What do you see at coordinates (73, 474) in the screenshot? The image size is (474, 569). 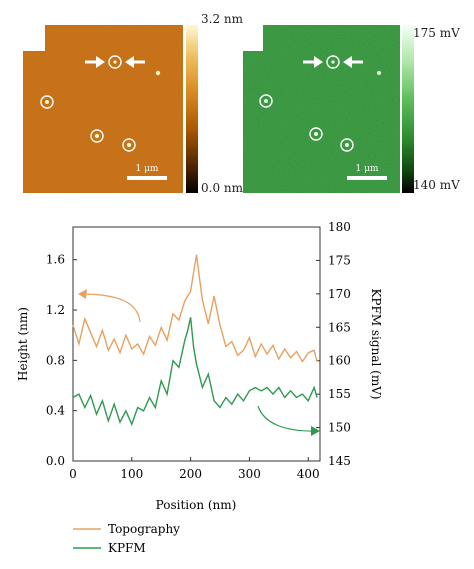 I see `x-tick-label: 0` at bounding box center [73, 474].